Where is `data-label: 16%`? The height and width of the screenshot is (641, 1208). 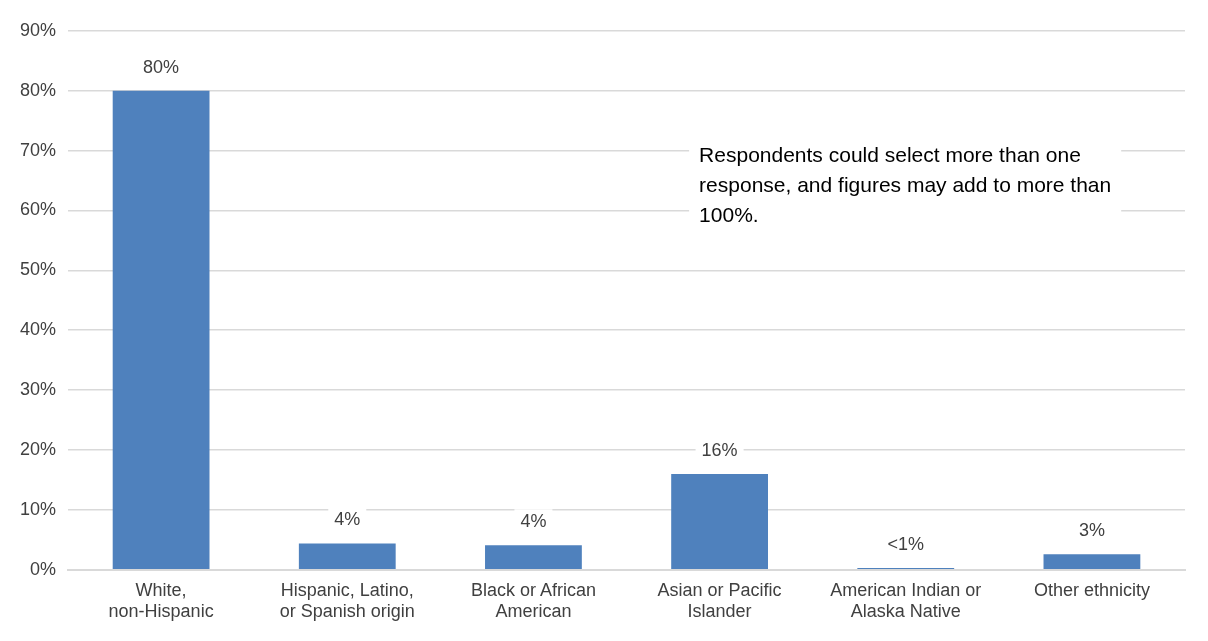 data-label: 16% is located at coordinates (719, 449).